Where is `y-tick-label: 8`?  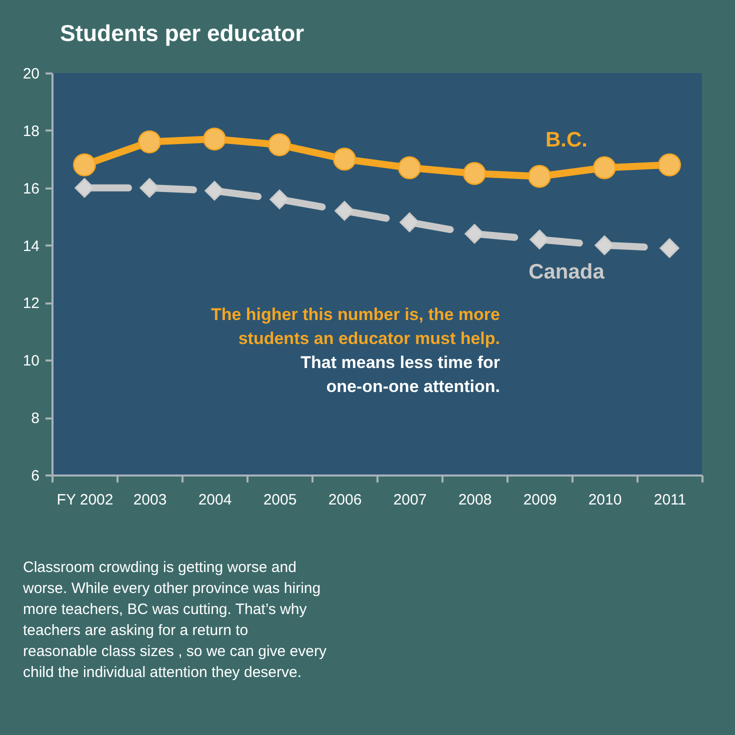 y-tick-label: 8 is located at coordinates (35, 419).